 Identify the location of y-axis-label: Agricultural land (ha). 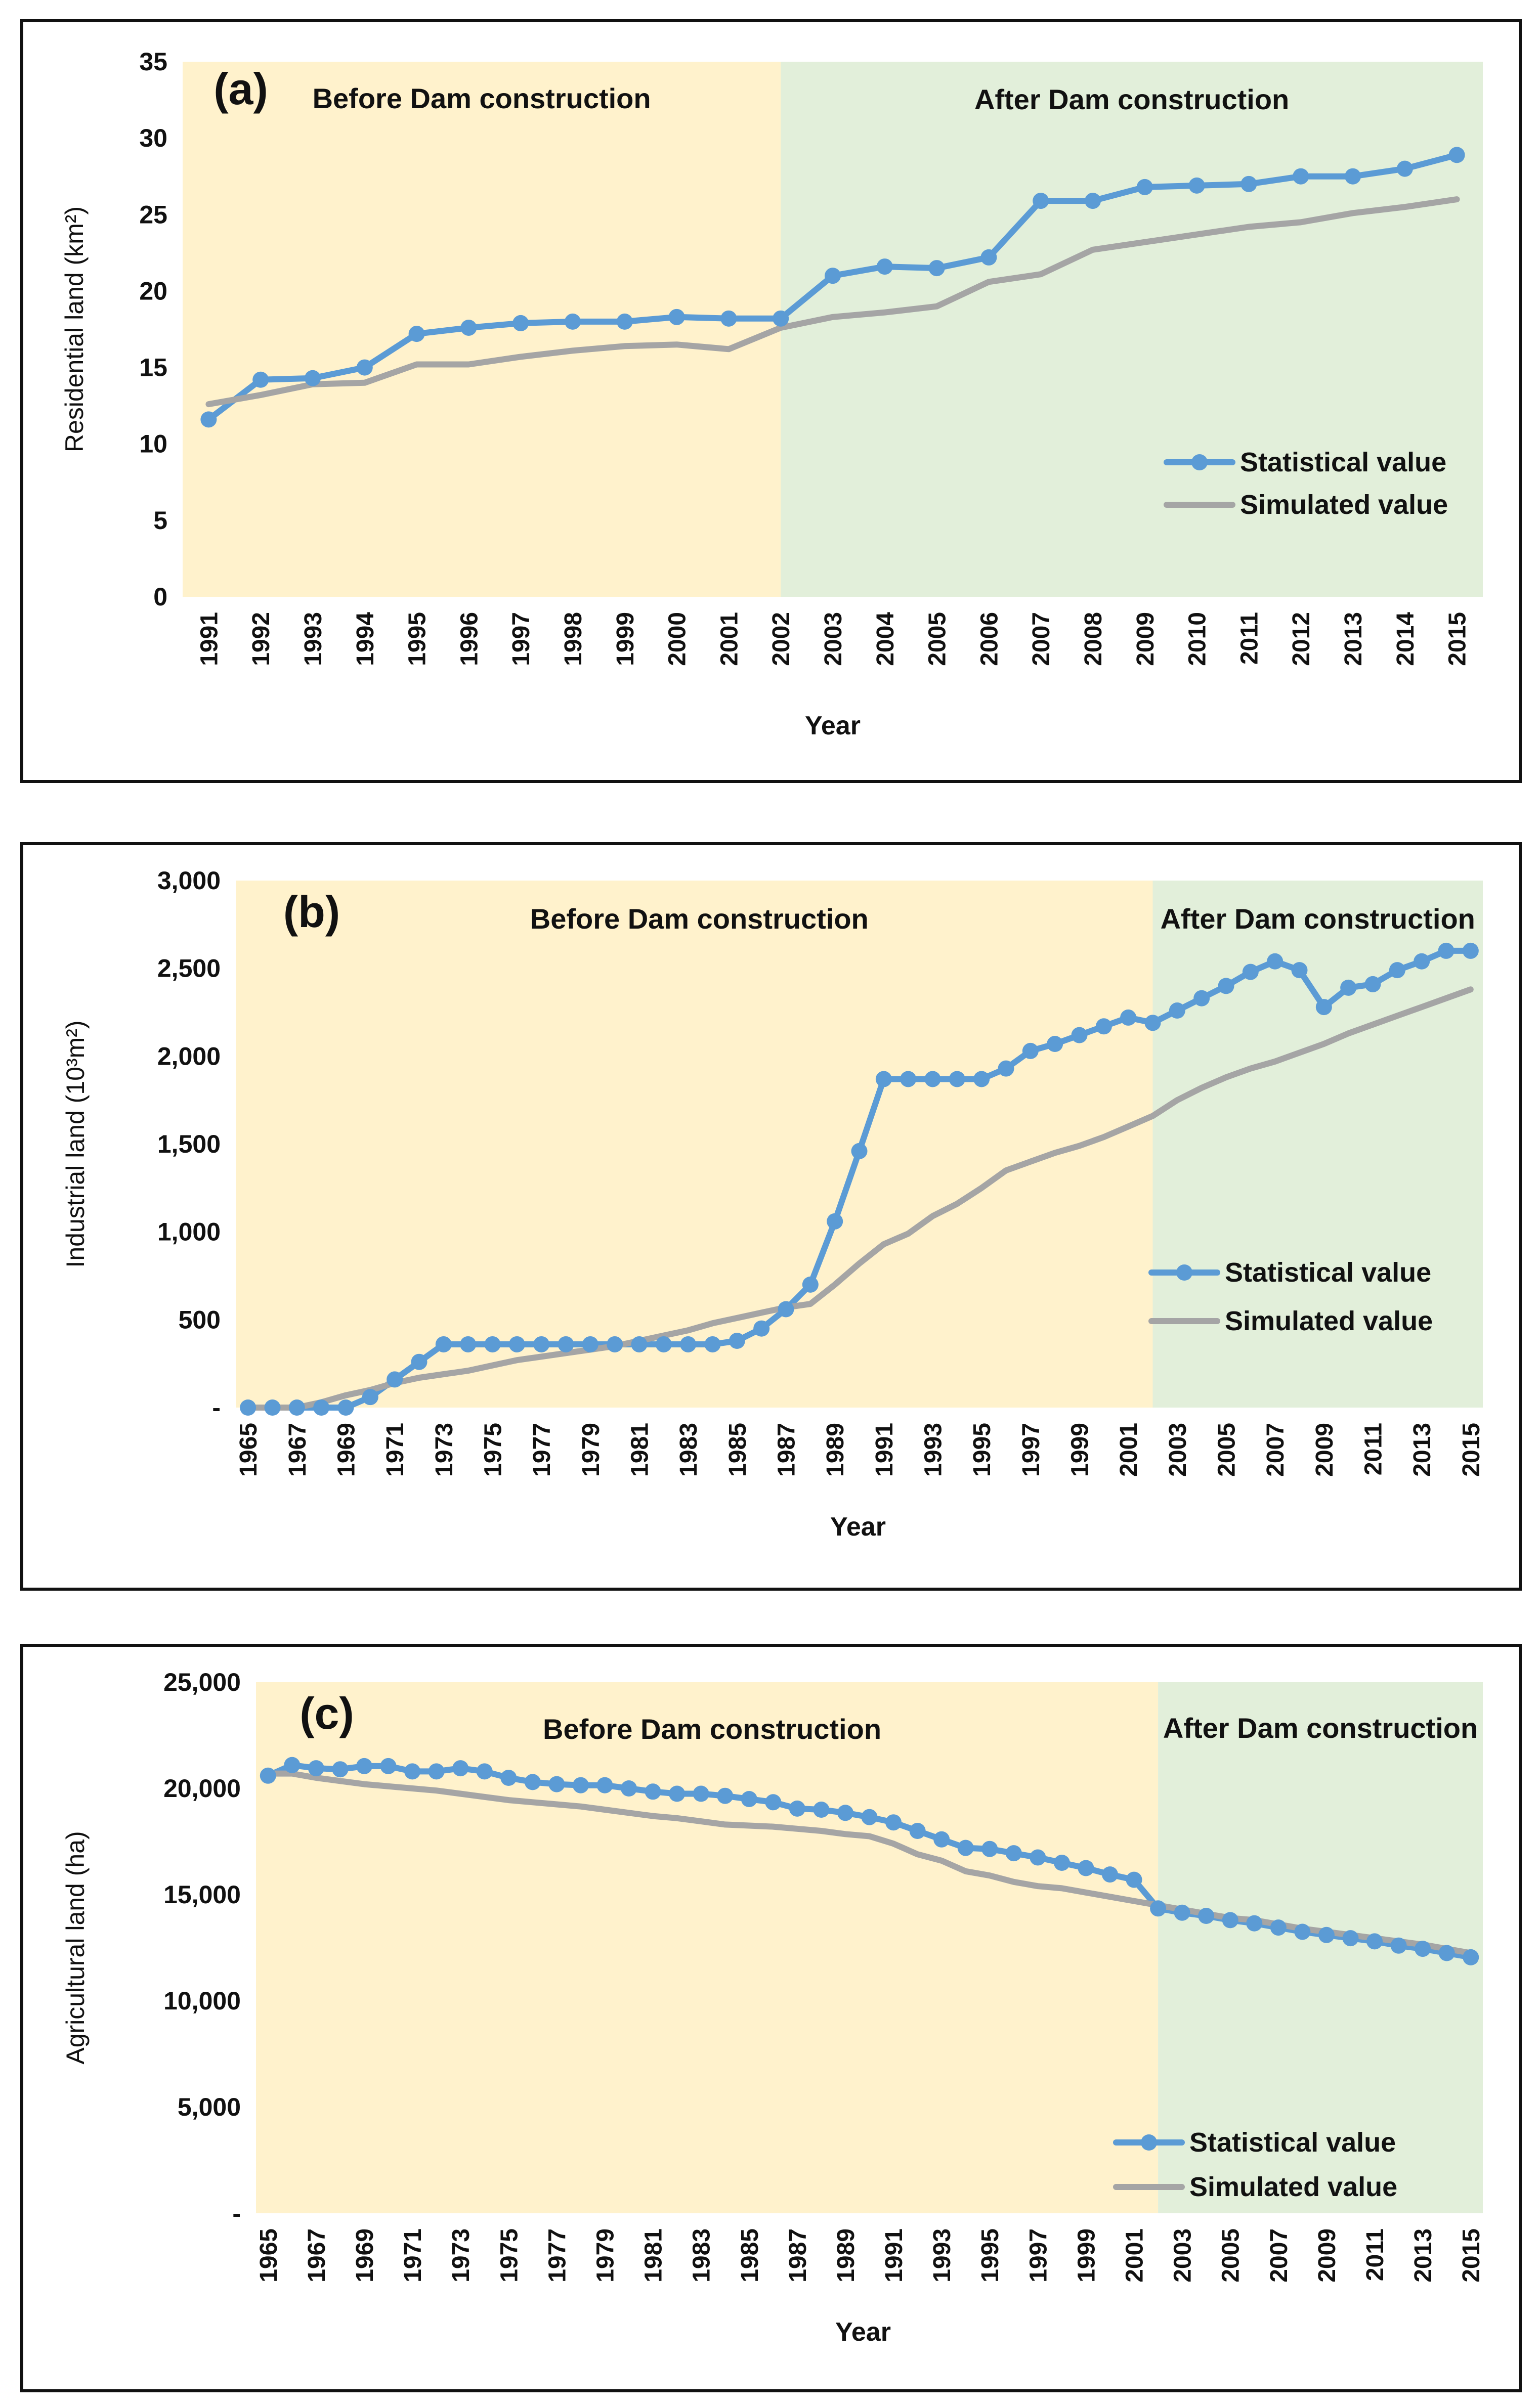
(75, 1948).